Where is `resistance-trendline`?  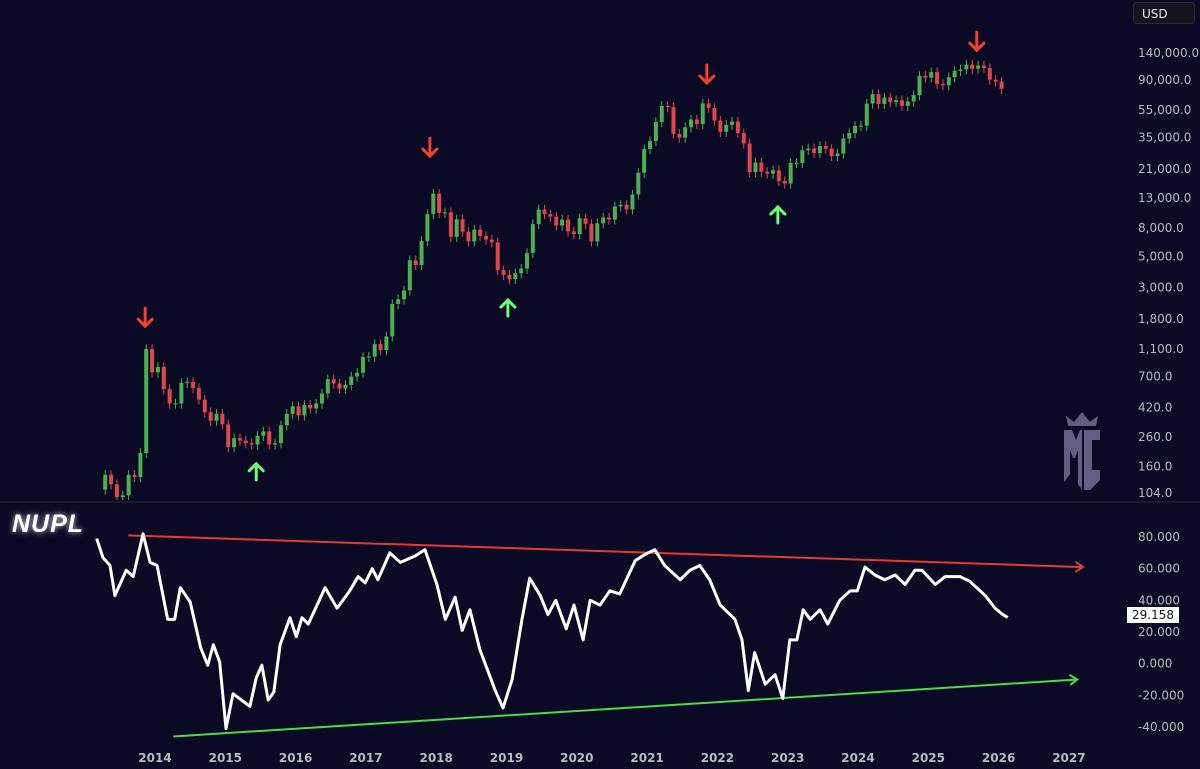
resistance-trendline is located at coordinates (605, 551).